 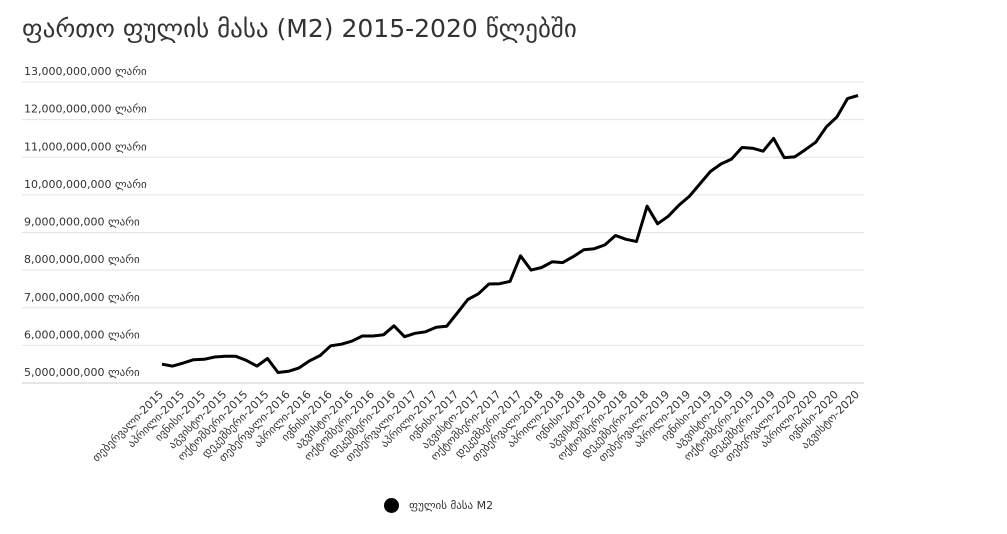 I want to click on chart-title: ფართო ფულის მასა (M2) 2015-2020 წლებში, so click(x=299, y=28).